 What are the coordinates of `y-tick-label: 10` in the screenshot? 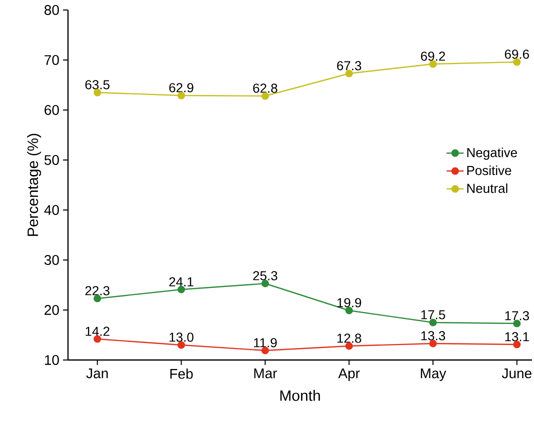 It's located at (51, 360).